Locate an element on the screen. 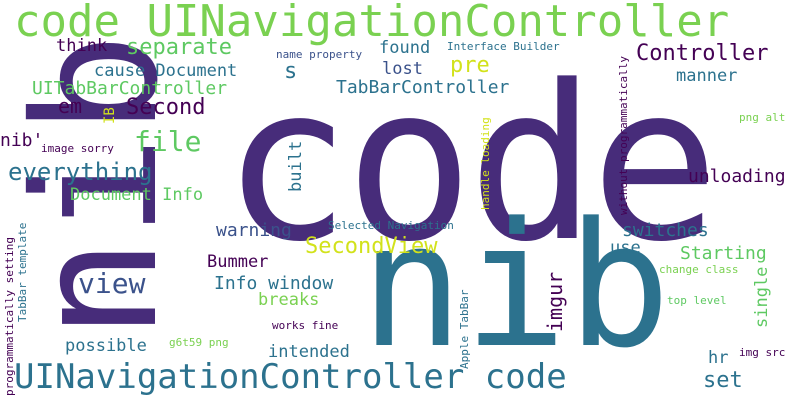  word-top-level: top level is located at coordinates (697, 300).